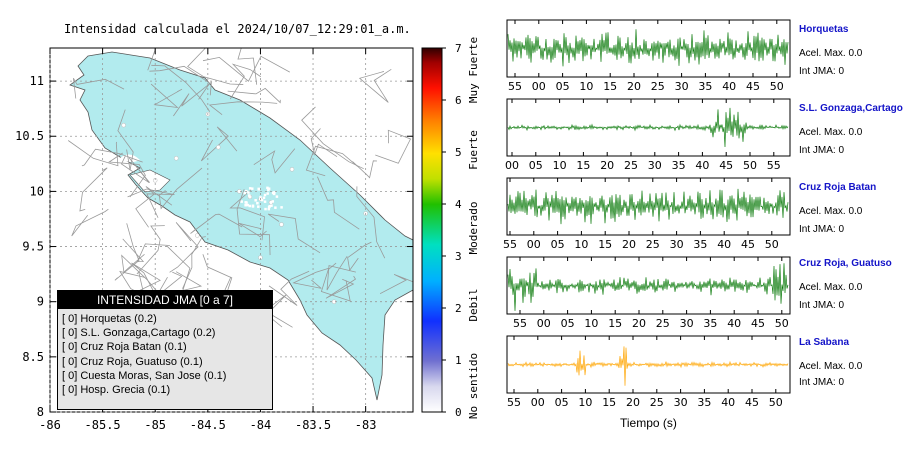 The image size is (910, 460). I want to click on x-tick-label: -84.5, so click(208, 425).